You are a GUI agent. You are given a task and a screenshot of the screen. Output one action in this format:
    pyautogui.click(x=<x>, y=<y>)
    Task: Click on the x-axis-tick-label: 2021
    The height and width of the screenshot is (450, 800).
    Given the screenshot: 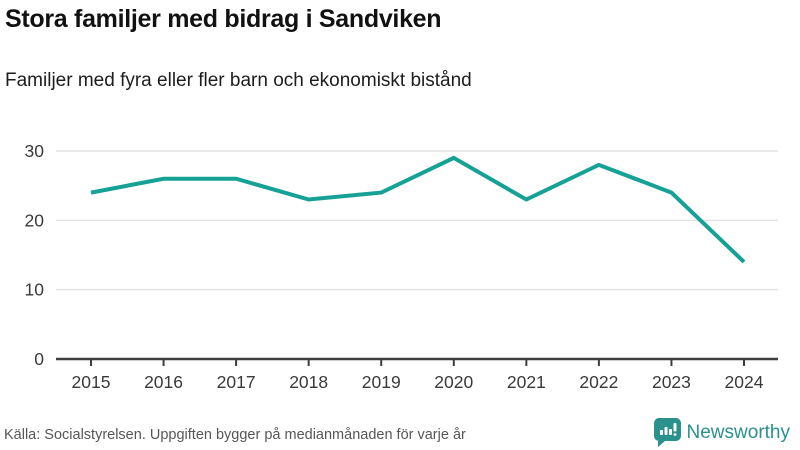 What is the action you would take?
    pyautogui.click(x=526, y=382)
    